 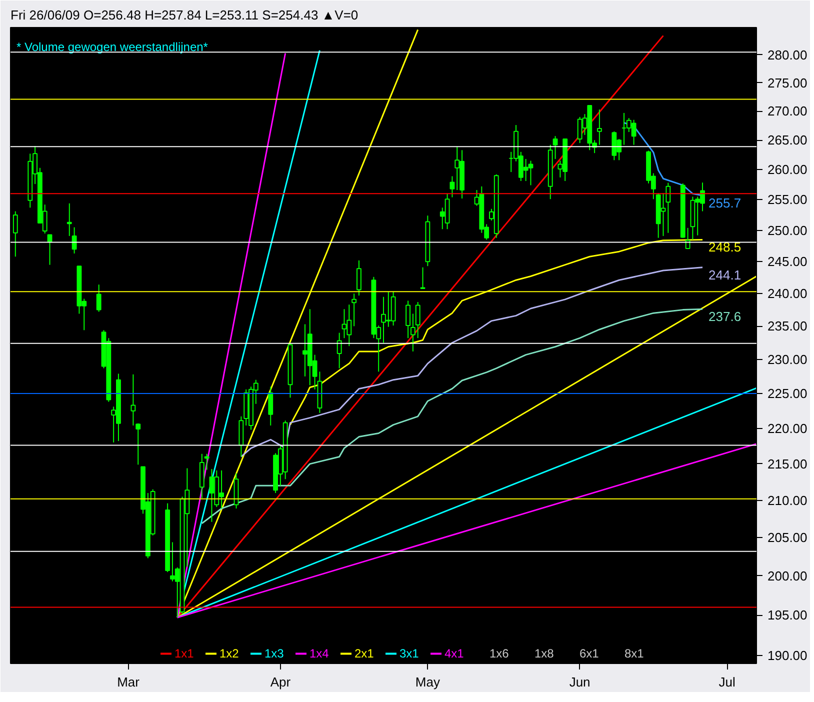 What do you see at coordinates (579, 682) in the screenshot?
I see `x-tick-label: Jun` at bounding box center [579, 682].